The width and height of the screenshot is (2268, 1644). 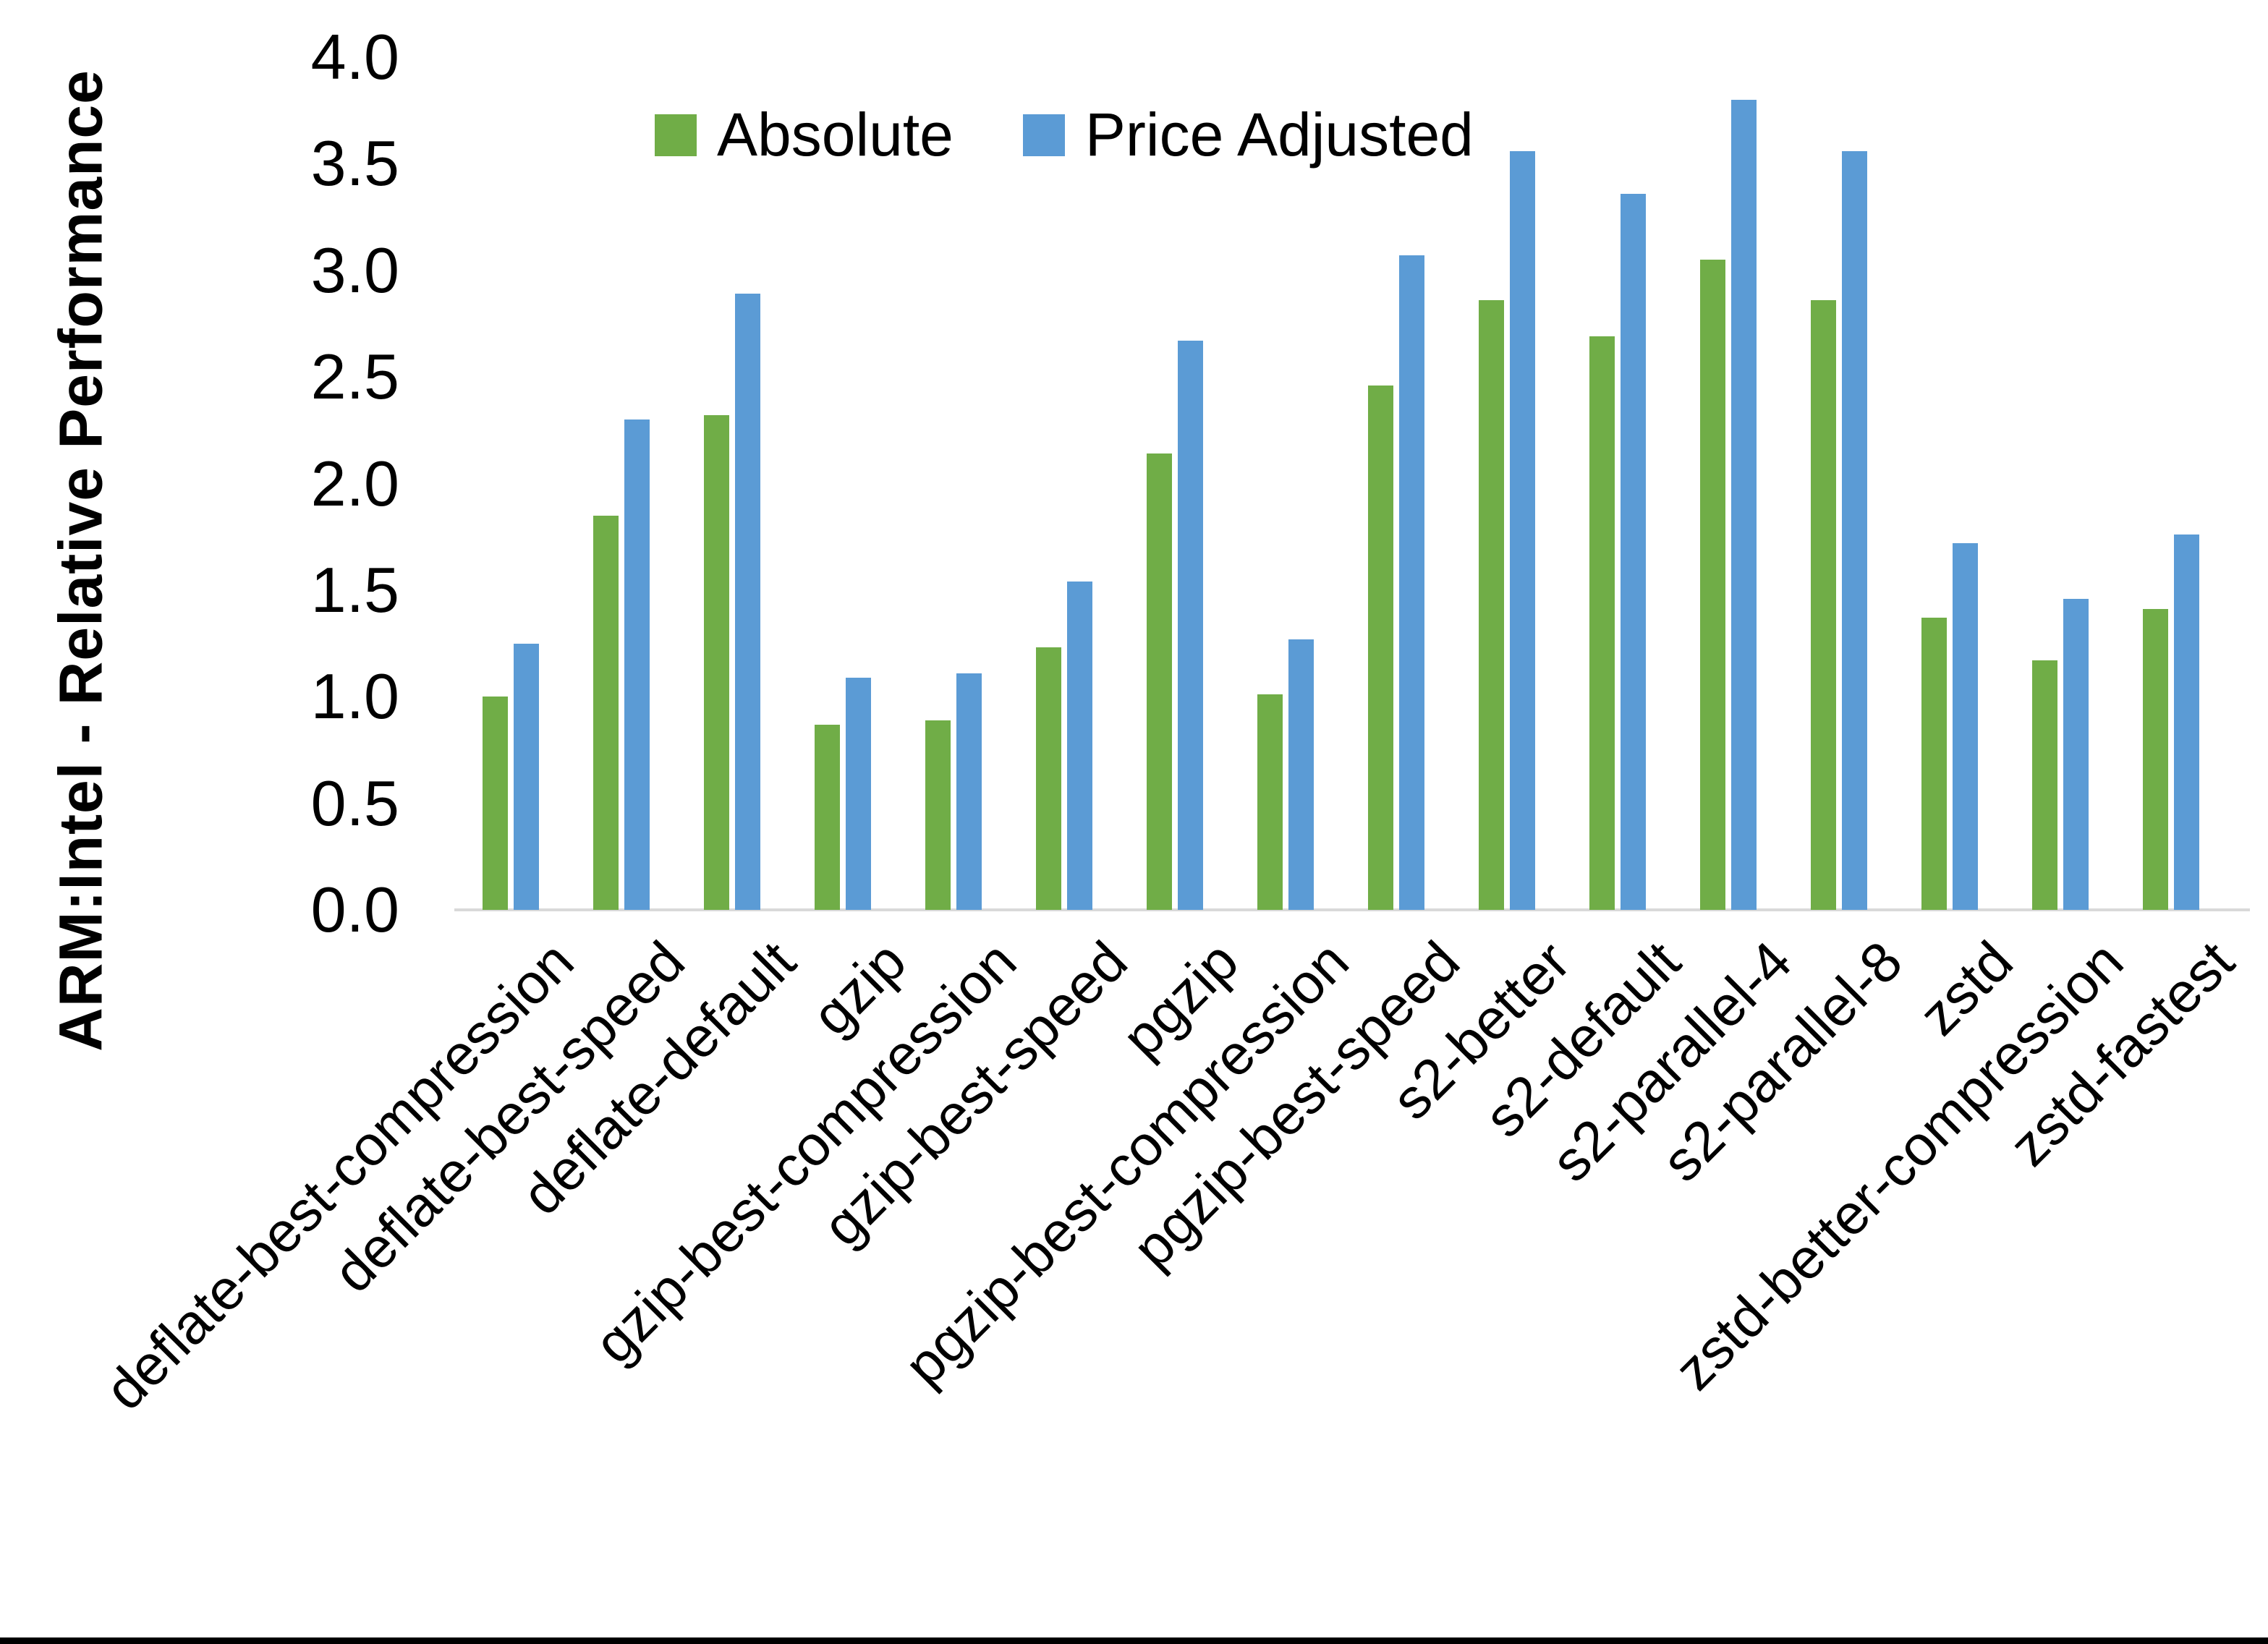 What do you see at coordinates (2076, 754) in the screenshot?
I see `bar-price-adjusted-zstd-better-compression` at bounding box center [2076, 754].